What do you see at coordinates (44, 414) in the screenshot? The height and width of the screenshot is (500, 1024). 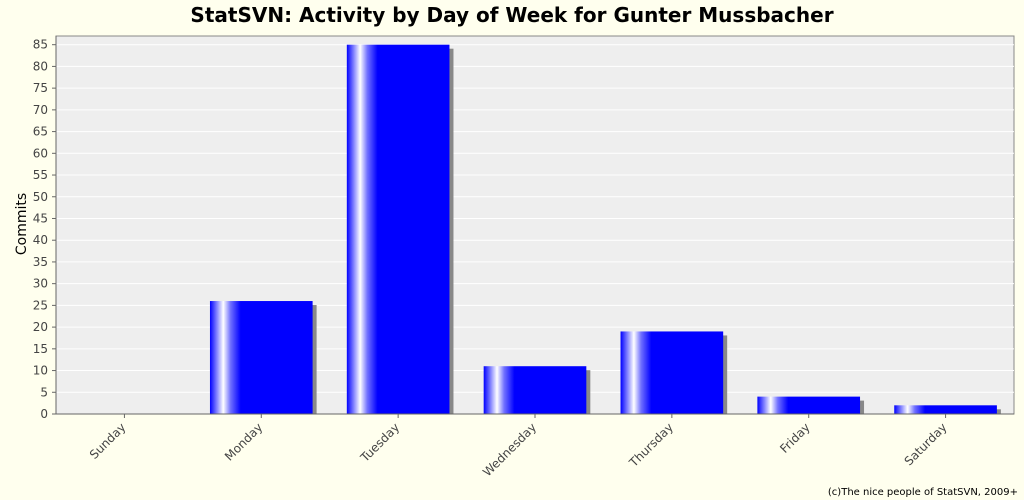 I see `y-tick-label: 0` at bounding box center [44, 414].